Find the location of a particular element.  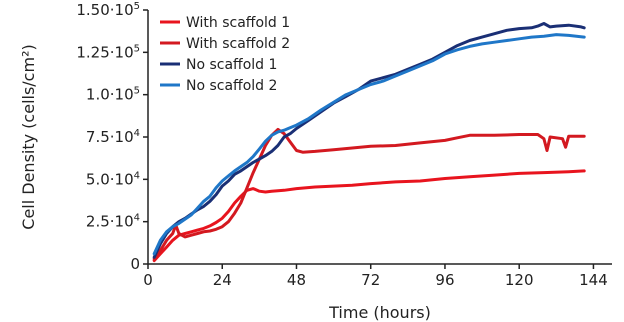

y-tick-label-base: 7.5·10 is located at coordinates (110, 137).